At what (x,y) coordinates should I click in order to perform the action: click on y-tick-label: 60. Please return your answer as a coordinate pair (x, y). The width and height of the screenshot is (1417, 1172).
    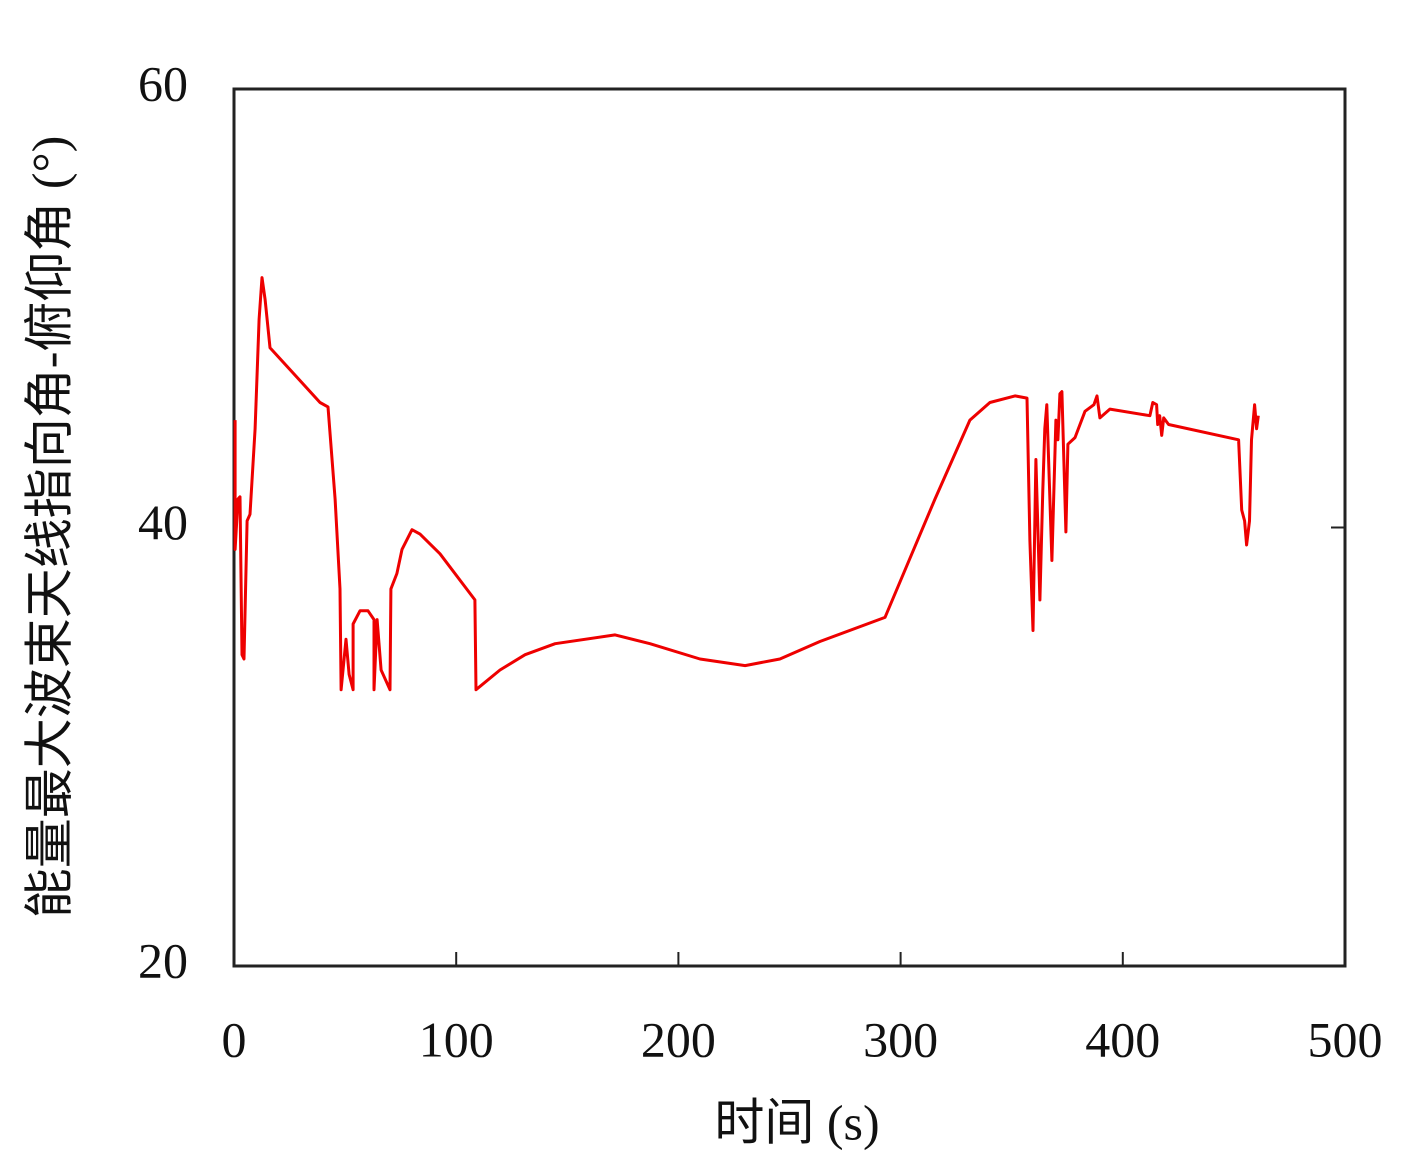
    Looking at the image, I should click on (163, 83).